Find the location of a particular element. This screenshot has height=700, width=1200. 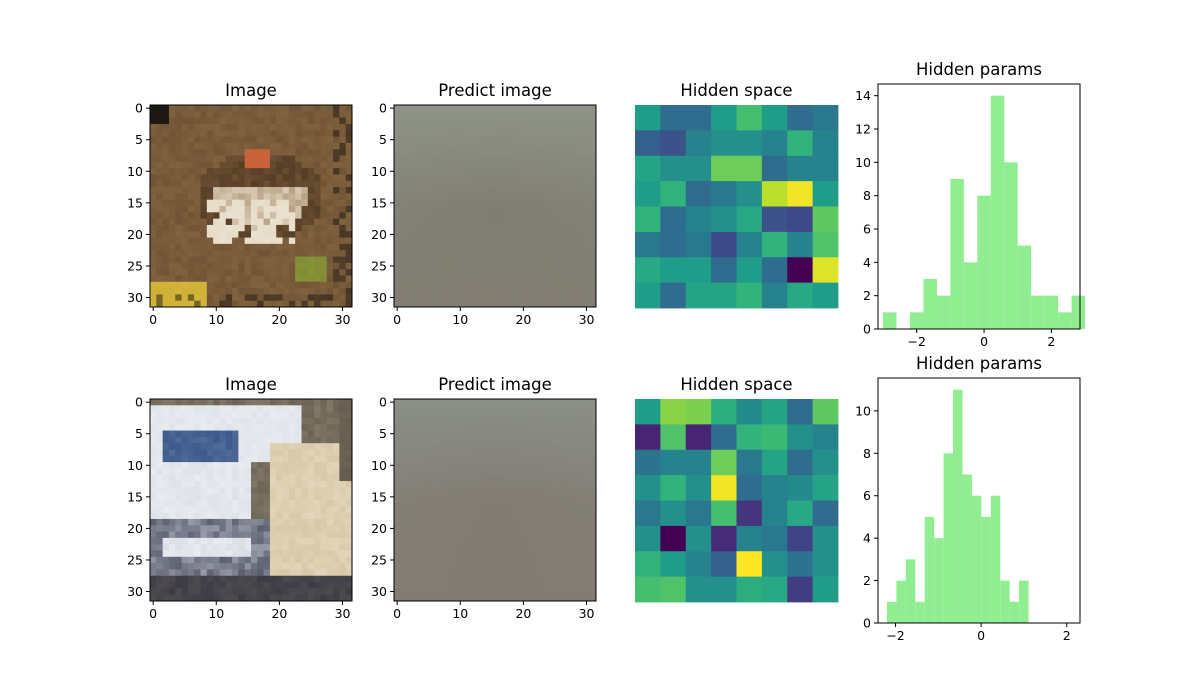

axes-frame is located at coordinates (251, 500).